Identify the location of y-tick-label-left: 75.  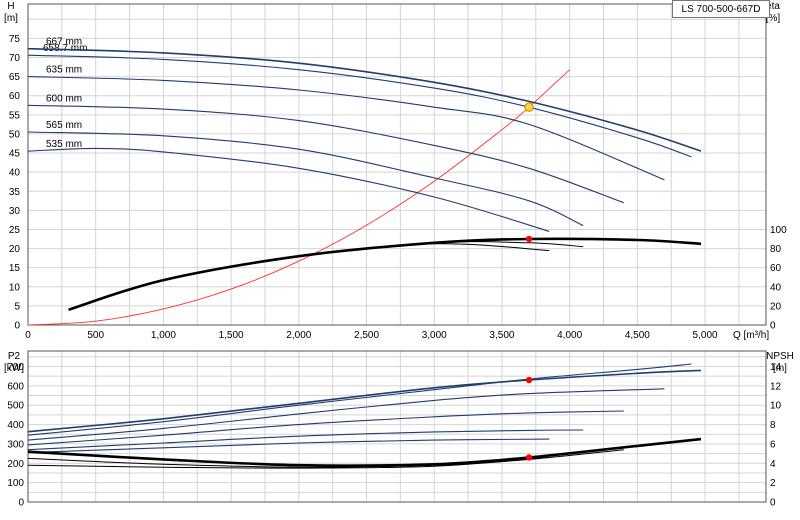
(15, 39).